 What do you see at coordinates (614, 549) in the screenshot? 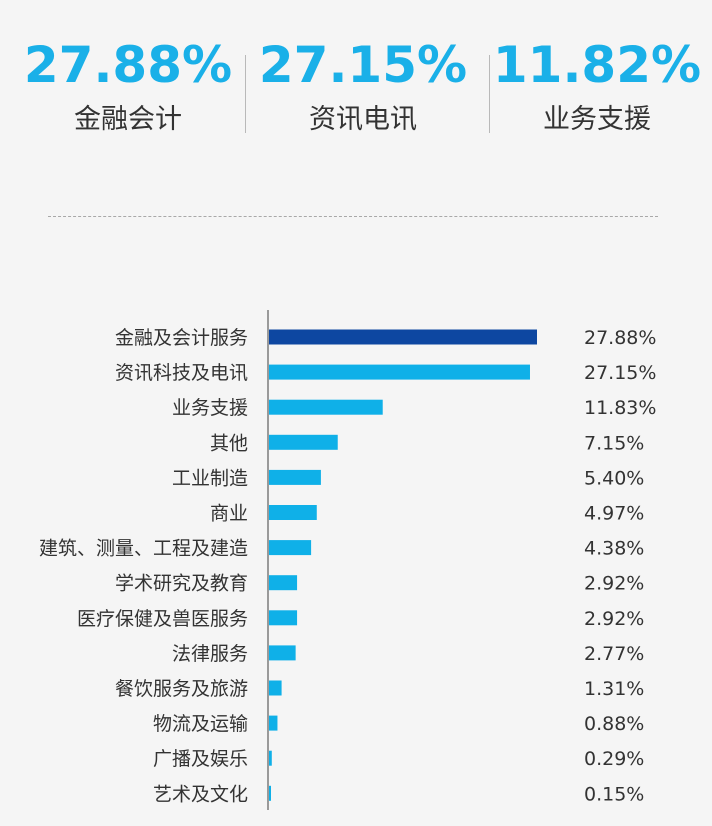
I see `value-label: 4.38%` at bounding box center [614, 549].